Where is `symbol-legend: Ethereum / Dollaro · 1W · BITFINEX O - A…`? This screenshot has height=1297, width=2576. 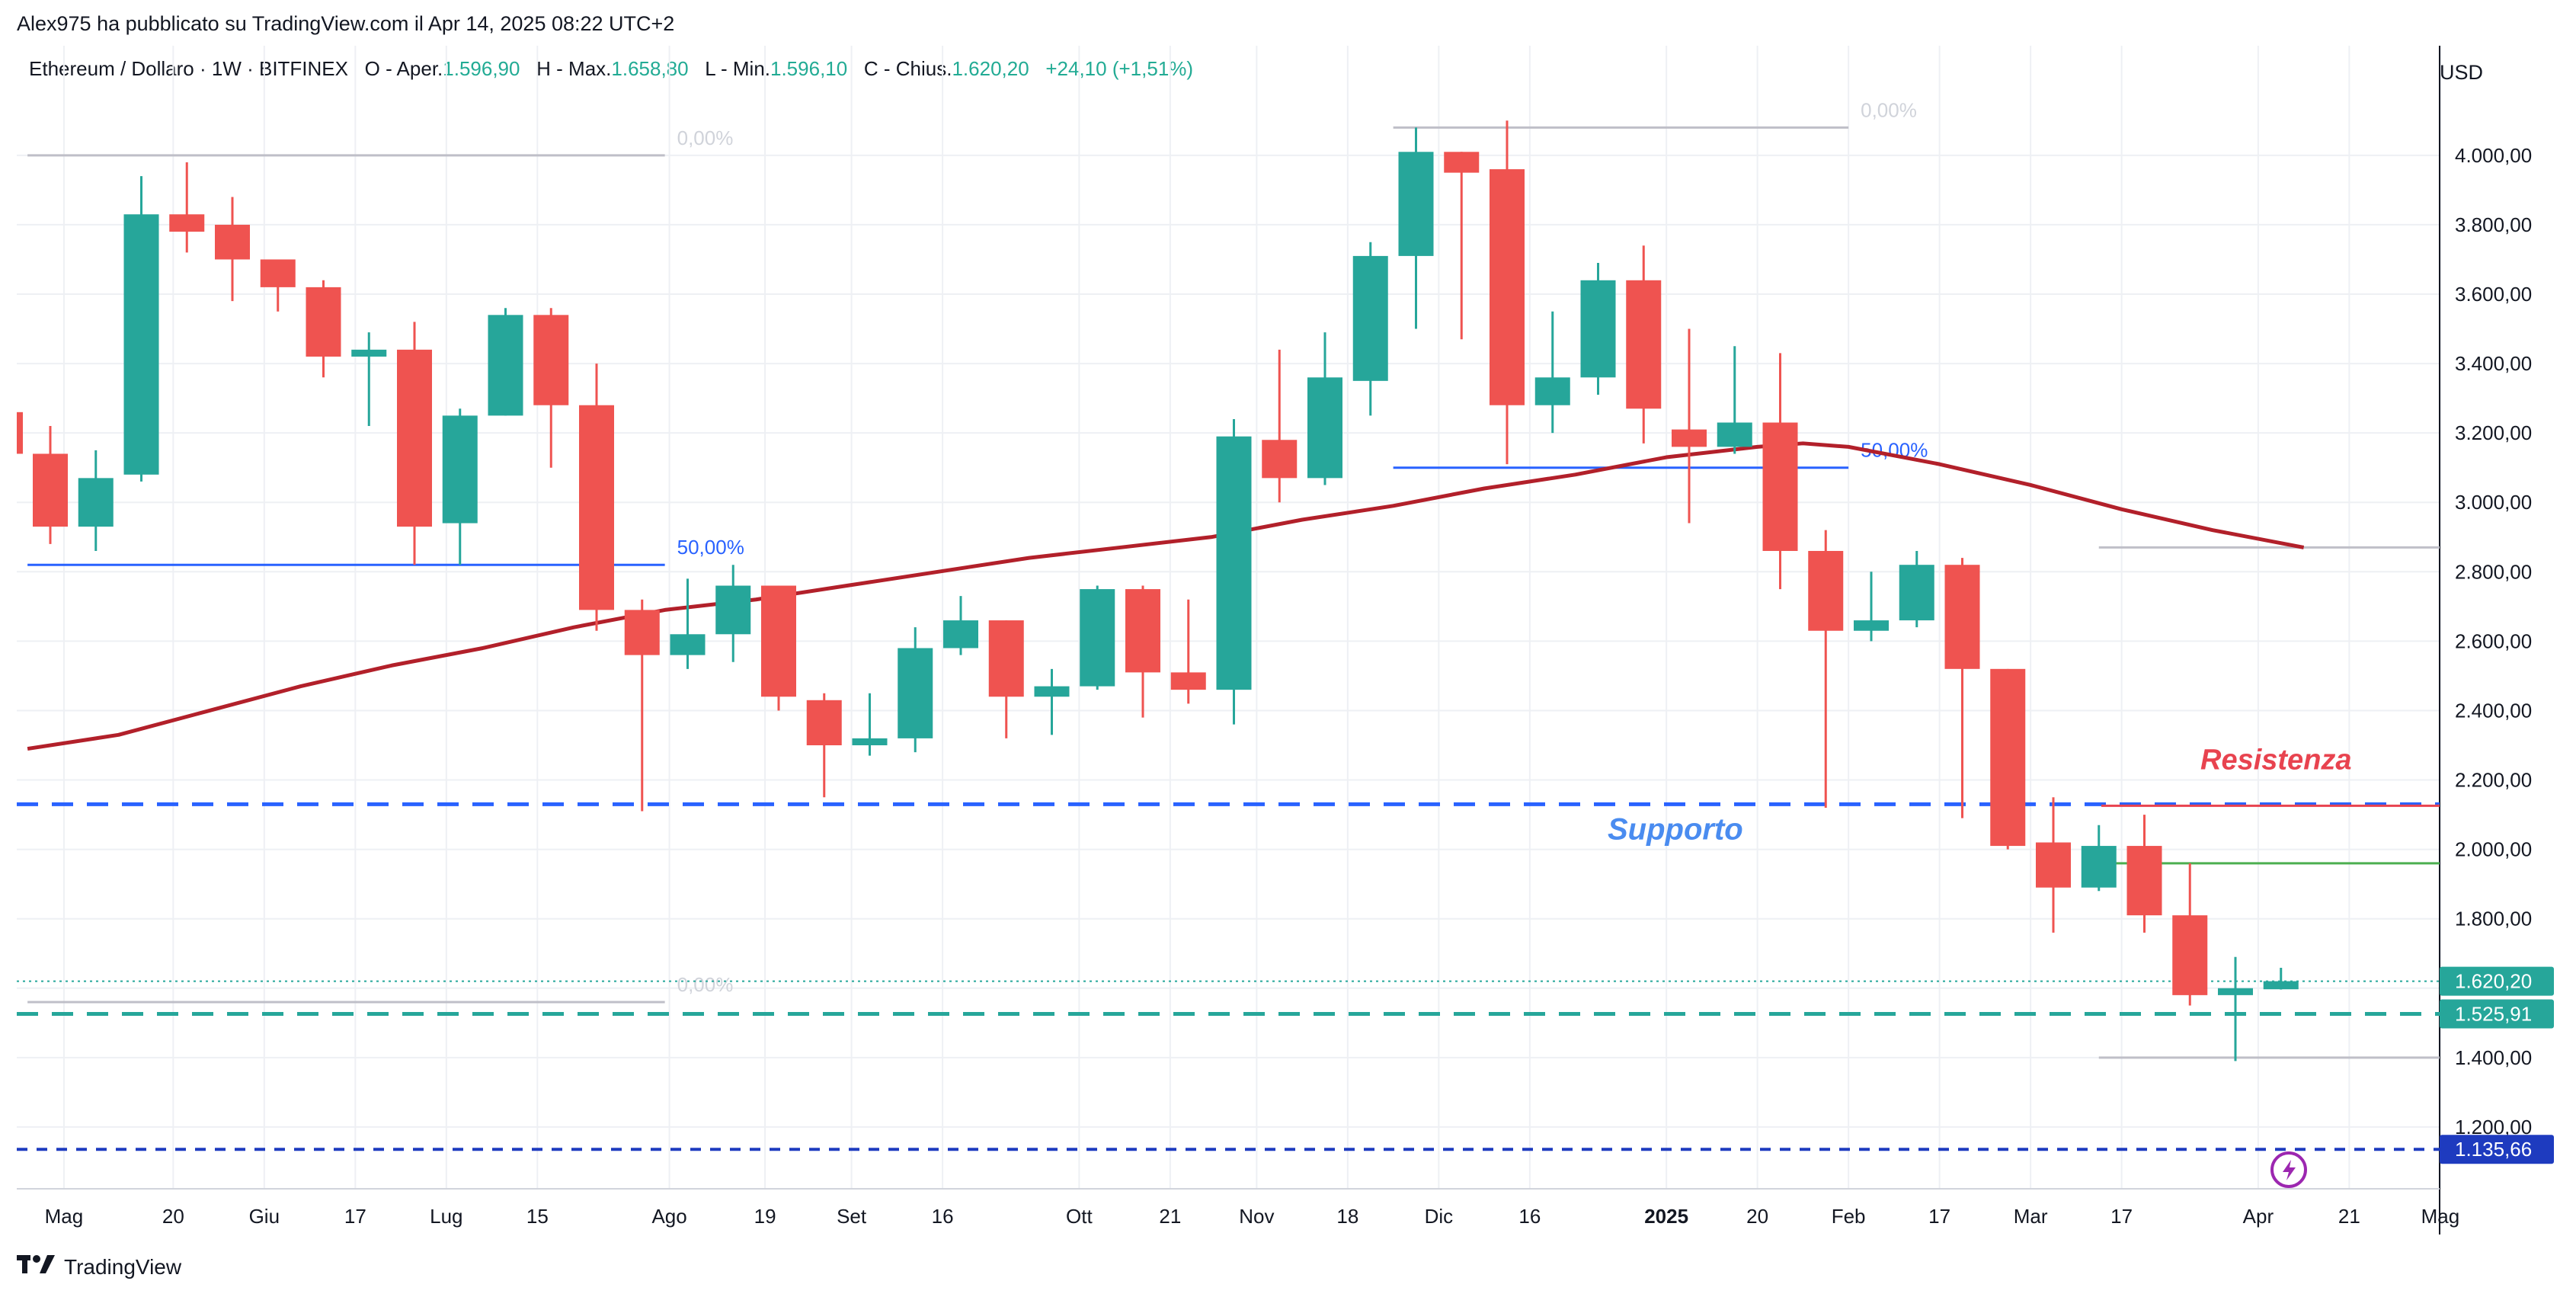
symbol-legend: Ethereum / Dollaro · 1W · BITFINEX O - A… is located at coordinates (611, 69).